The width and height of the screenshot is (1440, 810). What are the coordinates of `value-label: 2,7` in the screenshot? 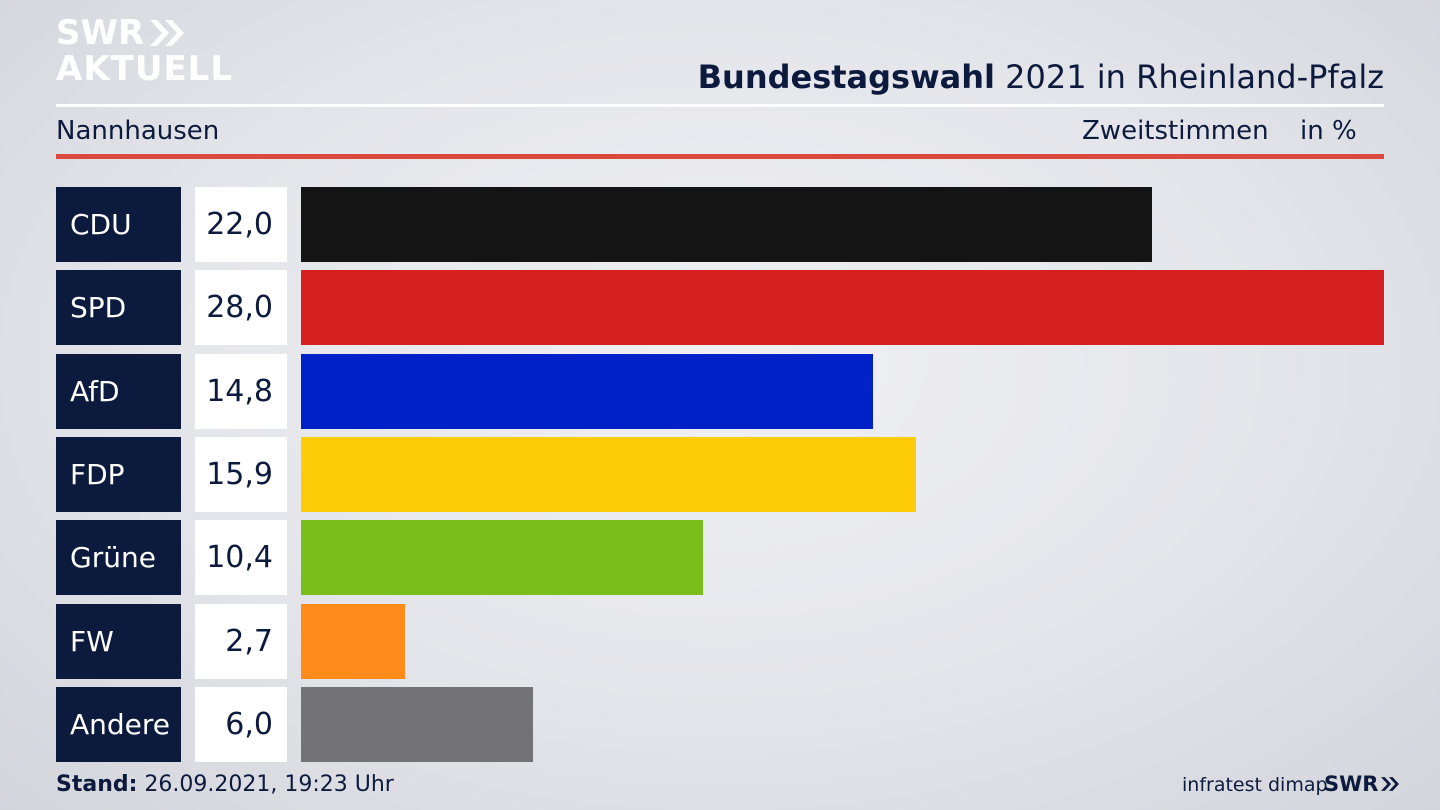 It's located at (241, 641).